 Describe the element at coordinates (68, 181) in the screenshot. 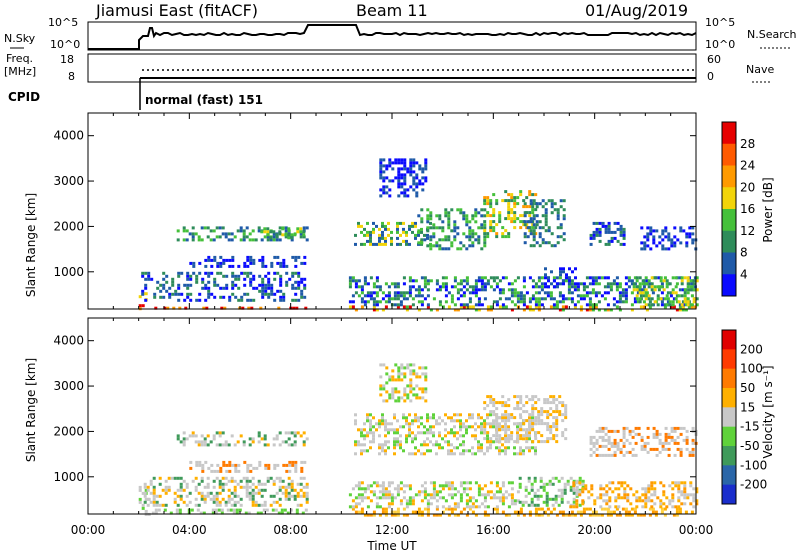

I see `y-tick-label: 3000` at that location.